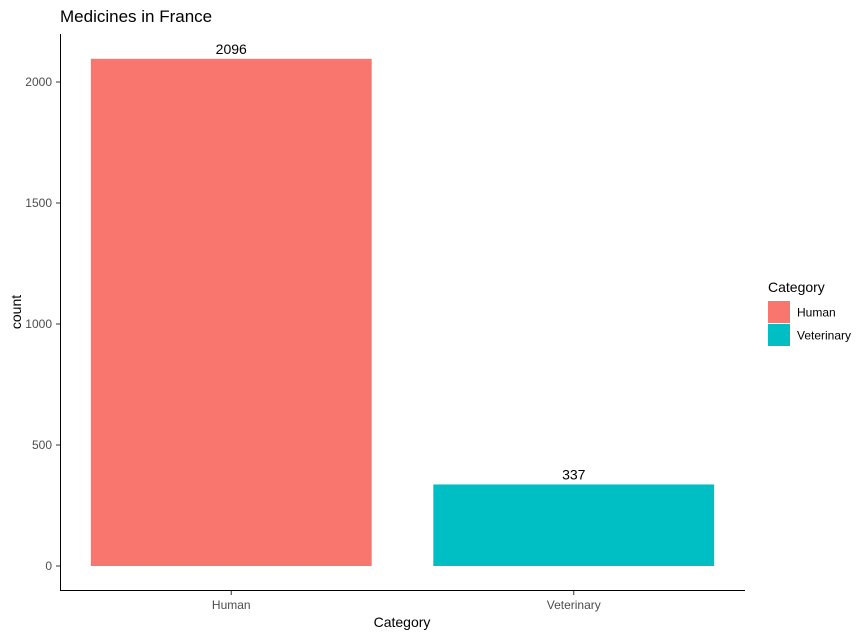 The height and width of the screenshot is (636, 867). Describe the element at coordinates (574, 474) in the screenshot. I see `data-label-veterinary: 337` at that location.